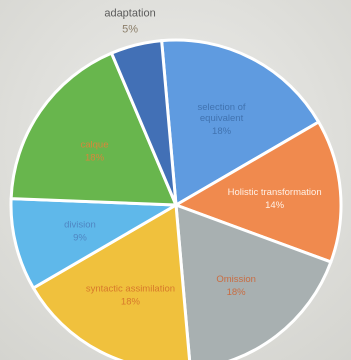 The image size is (351, 360). What do you see at coordinates (93, 243) in the screenshot?
I see `pie-slice-division` at bounding box center [93, 243].